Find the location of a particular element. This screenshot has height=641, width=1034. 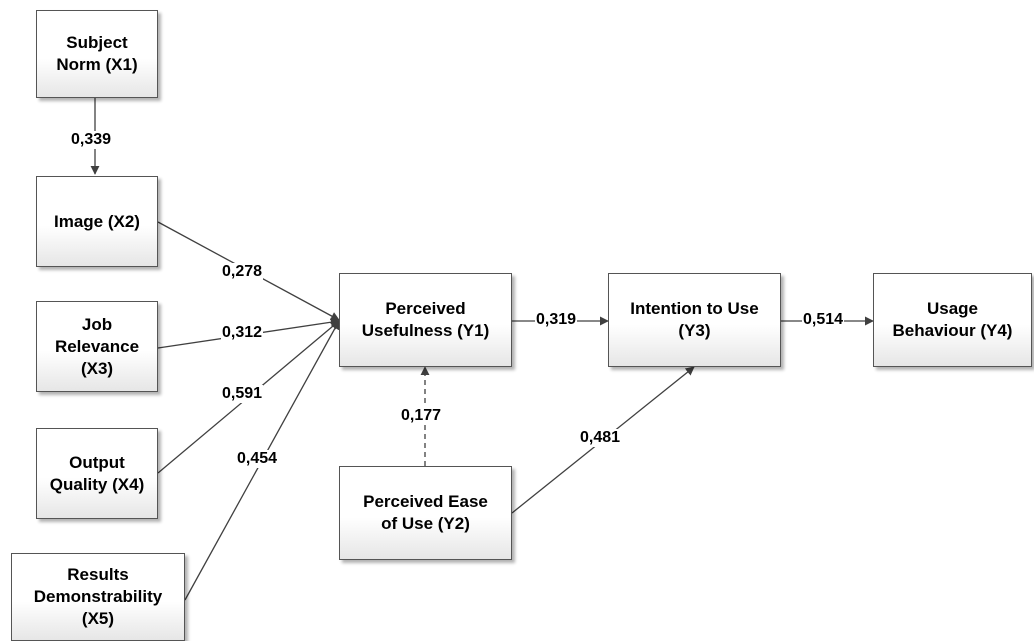

label-y1-y3: 0,319 is located at coordinates (556, 320).